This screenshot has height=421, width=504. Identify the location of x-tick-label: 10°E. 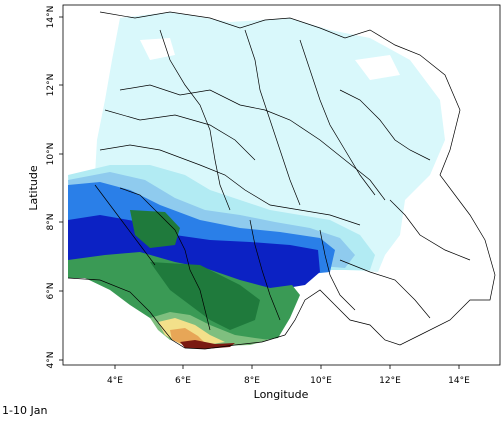
(321, 381).